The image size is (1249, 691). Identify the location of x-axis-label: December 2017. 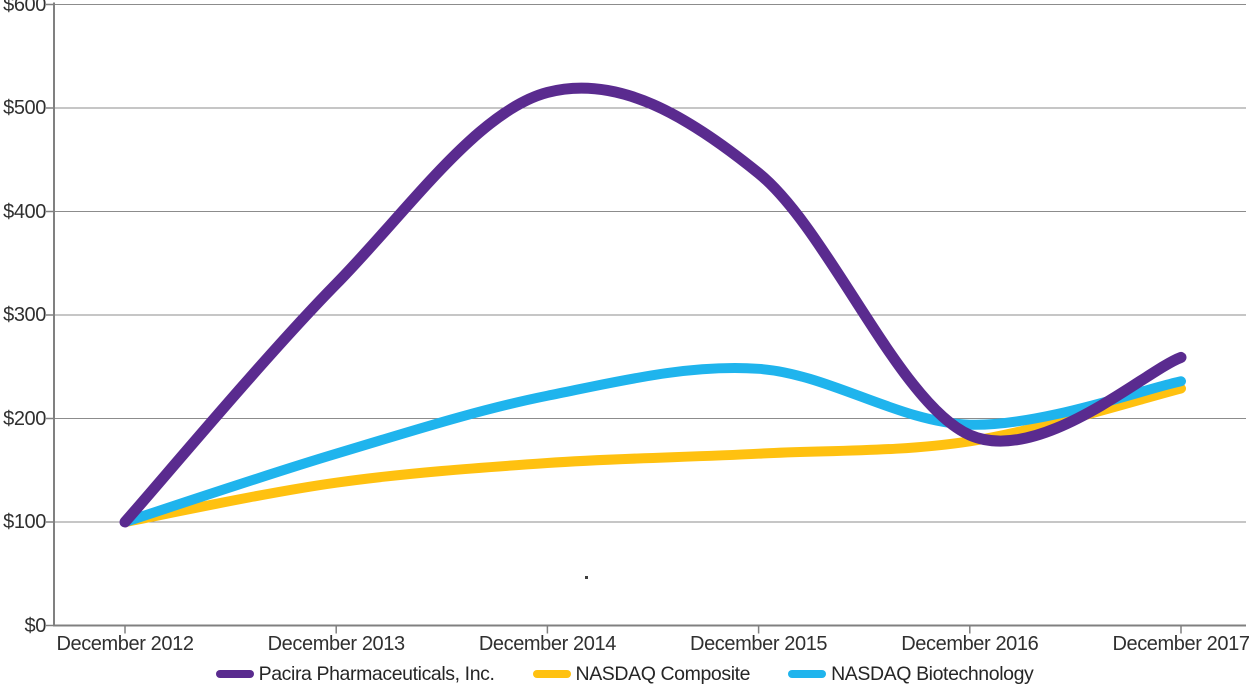
(1180, 644).